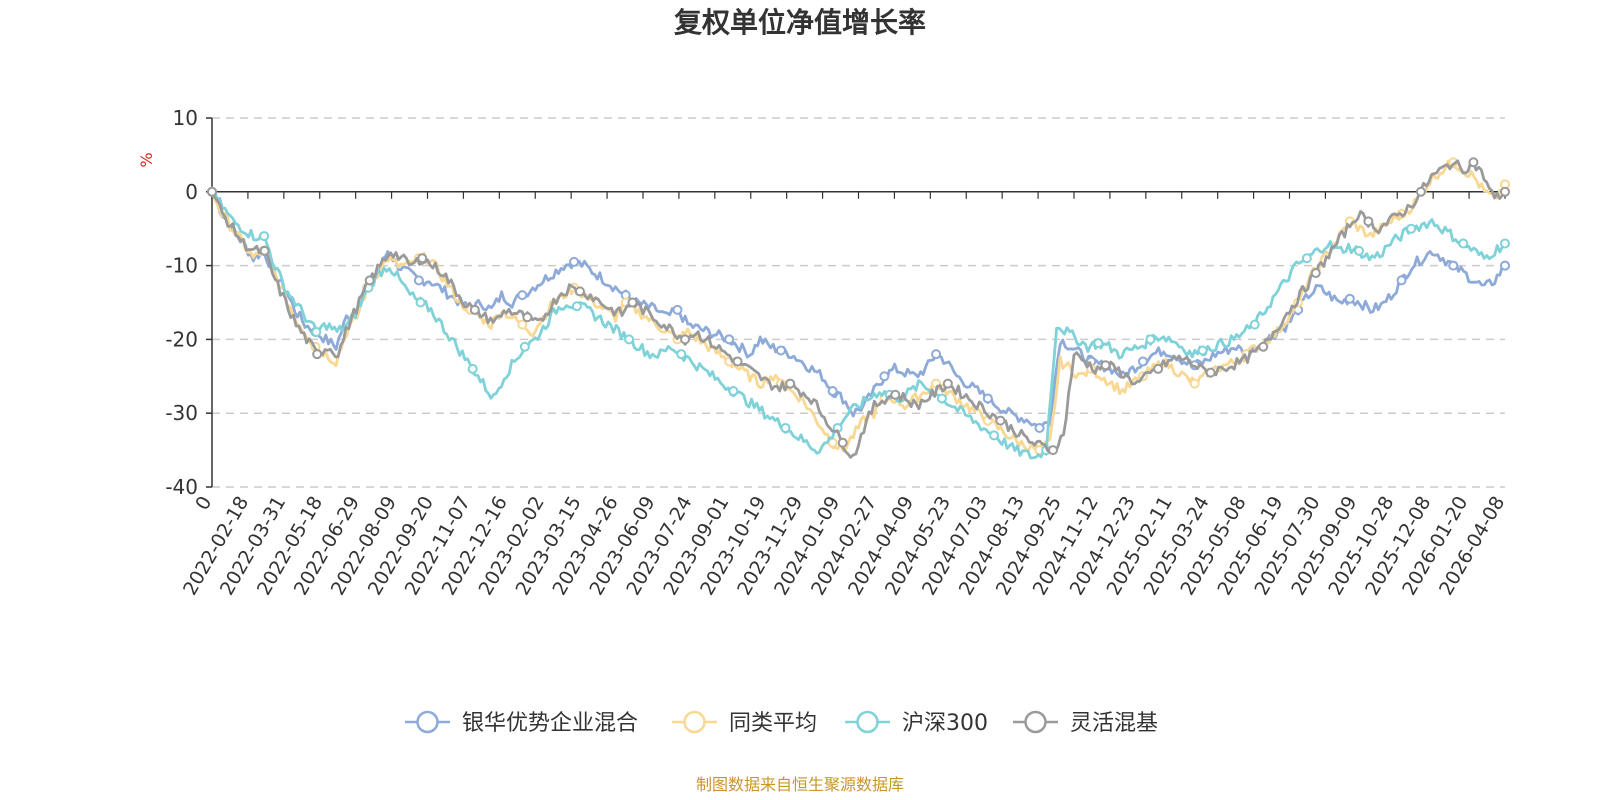  I want to click on legend-label: 同类平均, so click(773, 723).